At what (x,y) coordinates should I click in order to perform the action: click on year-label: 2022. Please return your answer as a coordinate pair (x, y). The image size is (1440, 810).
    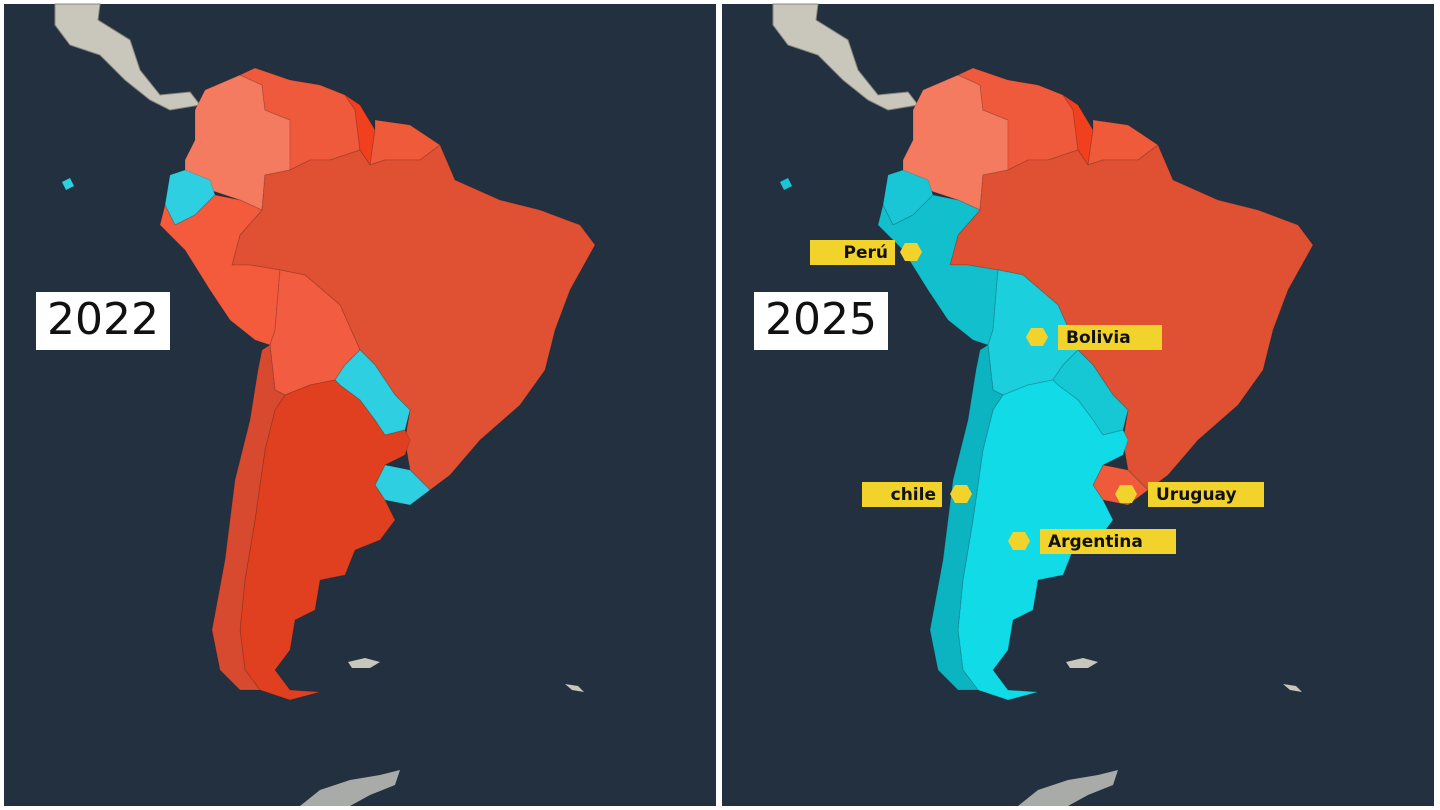
    Looking at the image, I should click on (103, 319).